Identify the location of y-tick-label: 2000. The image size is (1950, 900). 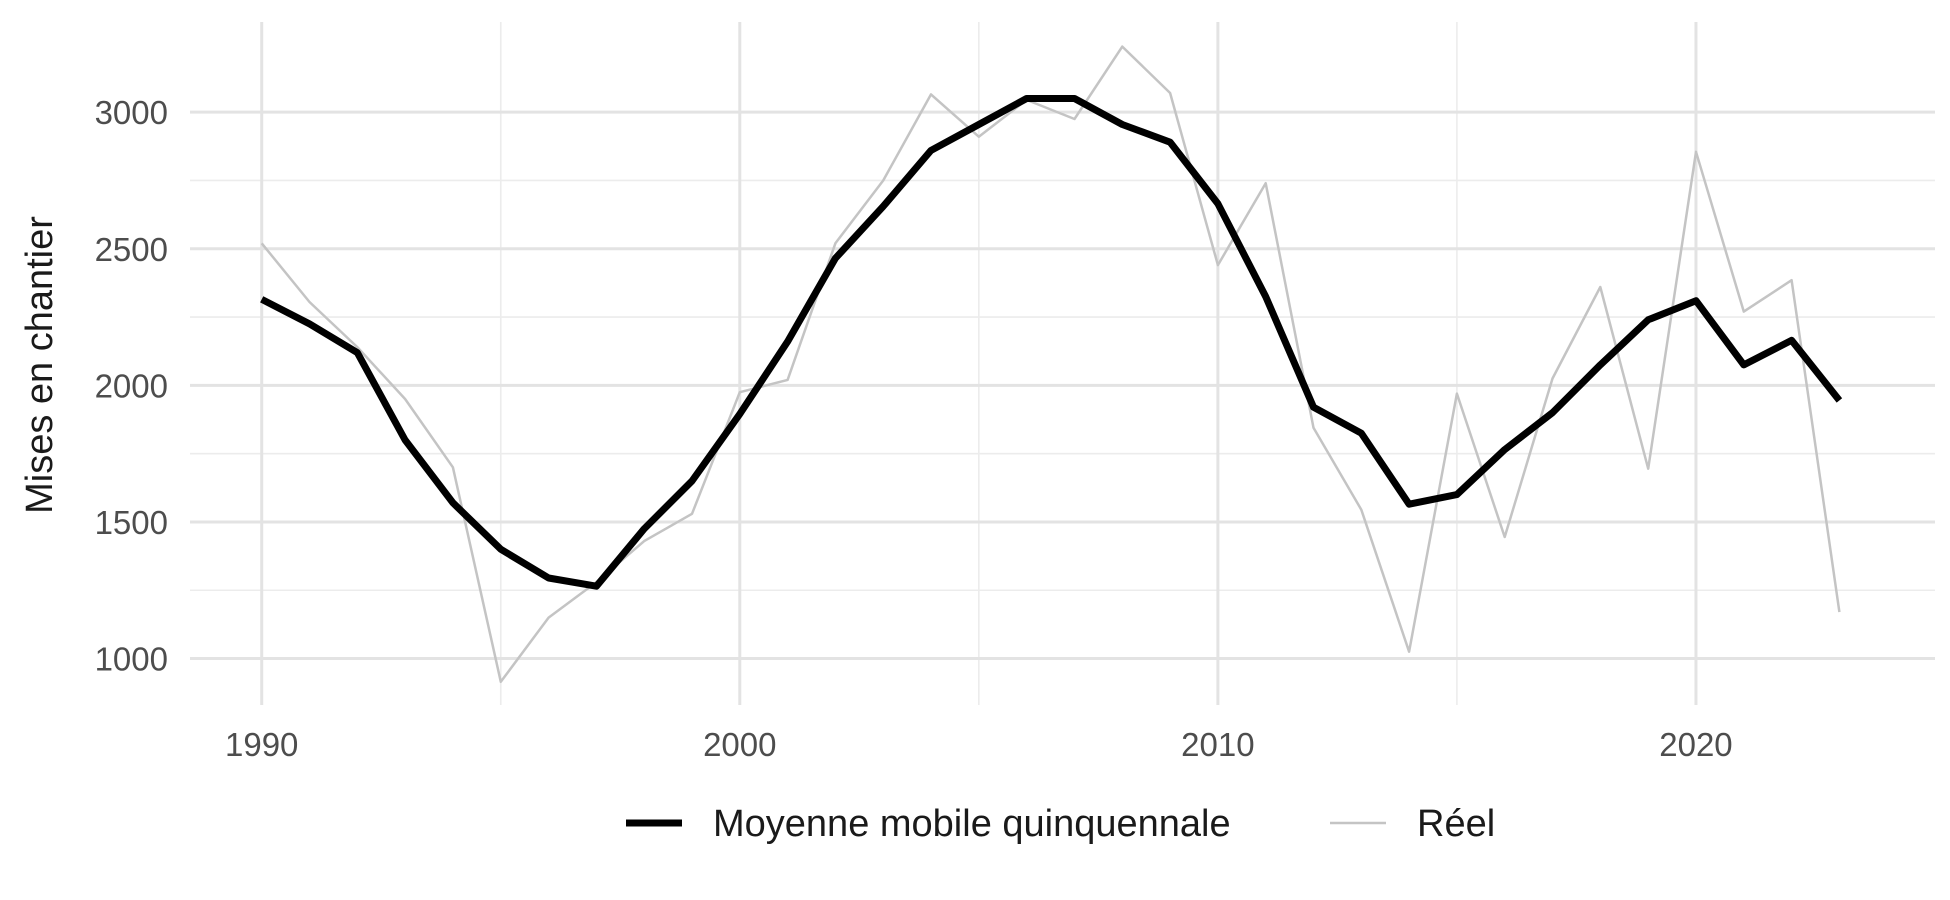
(131, 385).